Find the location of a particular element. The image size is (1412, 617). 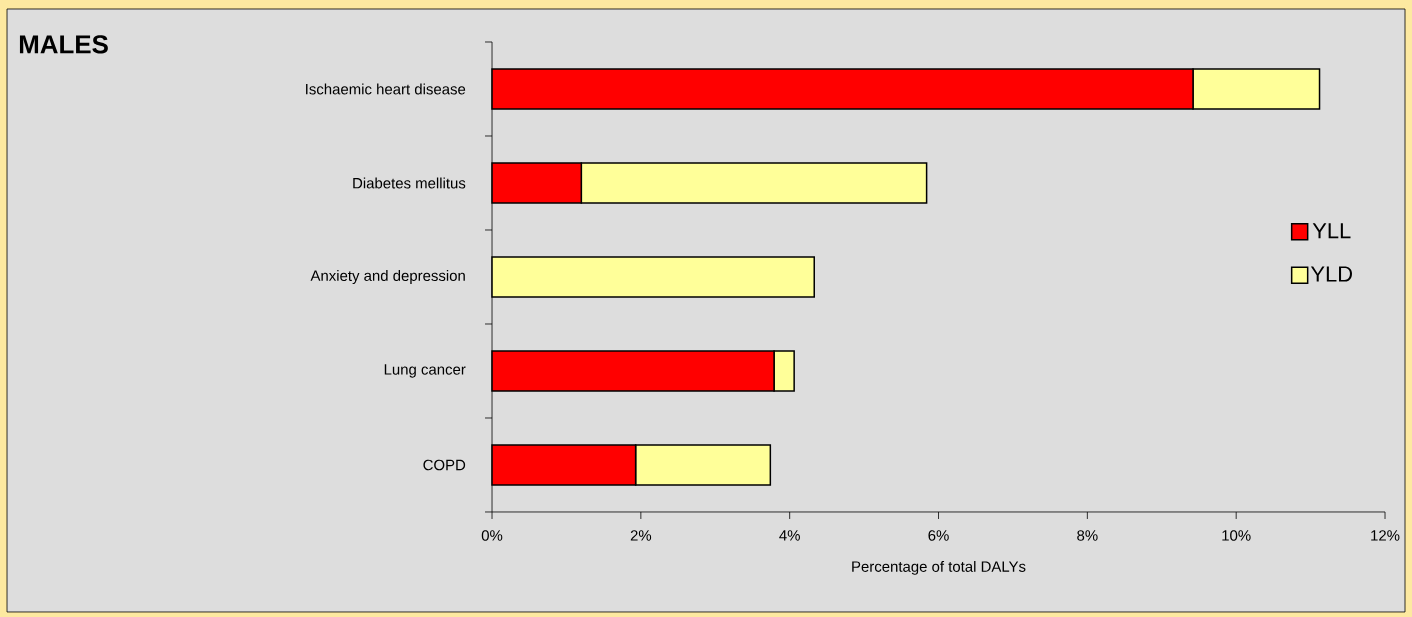

x-tick-label: 0% is located at coordinates (492, 535).